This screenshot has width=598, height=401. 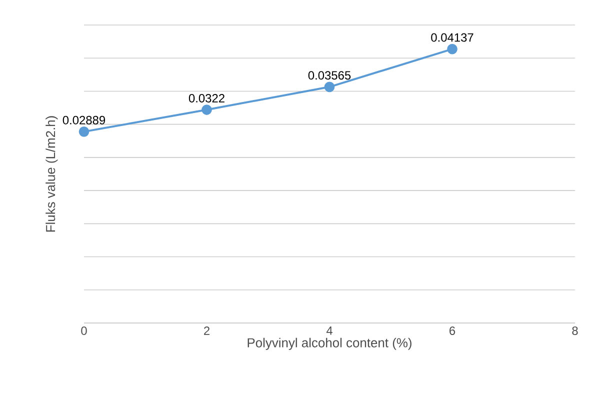 What do you see at coordinates (575, 330) in the screenshot?
I see `x-tick-label: 8` at bounding box center [575, 330].